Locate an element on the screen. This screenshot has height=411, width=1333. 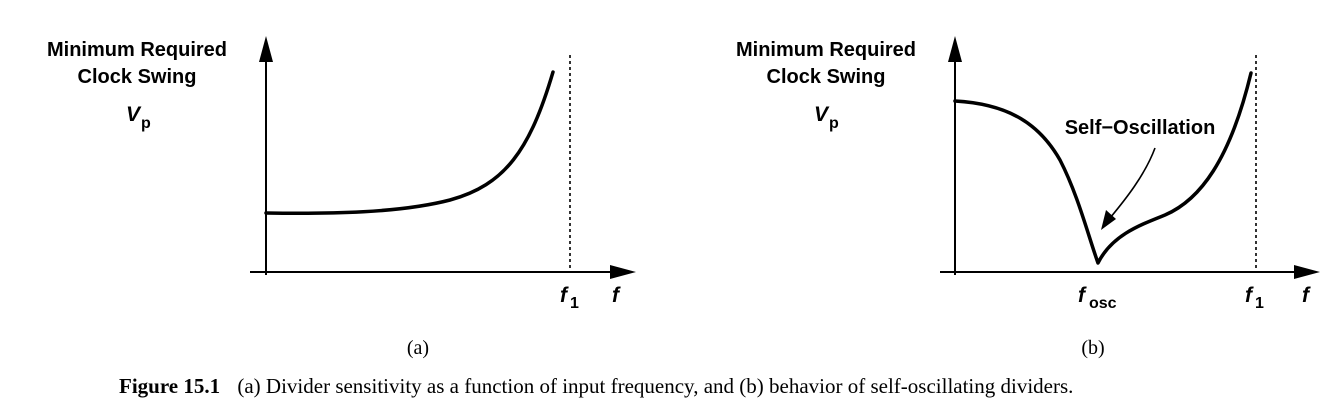
panel-b-ylabel-line2: Clock Swing is located at coordinates (826, 77).